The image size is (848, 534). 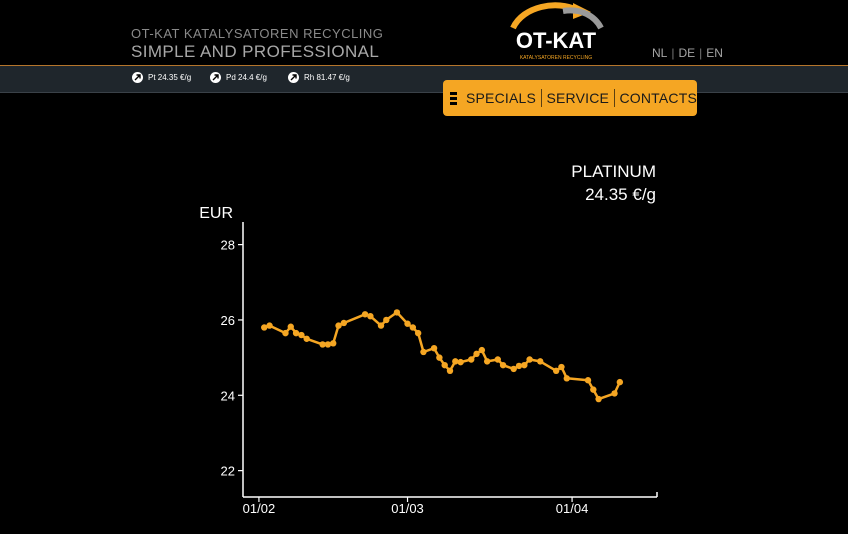 What do you see at coordinates (572, 508) in the screenshot?
I see `x-tick-label: 01/04` at bounding box center [572, 508].